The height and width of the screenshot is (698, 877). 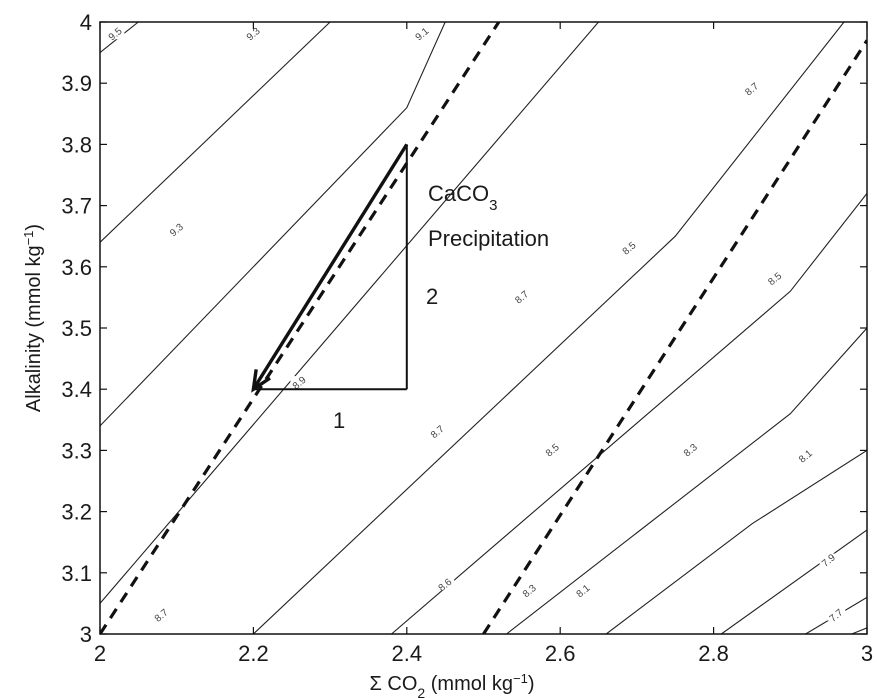 I want to click on y-tick-label-0: 3, so click(x=86, y=634).